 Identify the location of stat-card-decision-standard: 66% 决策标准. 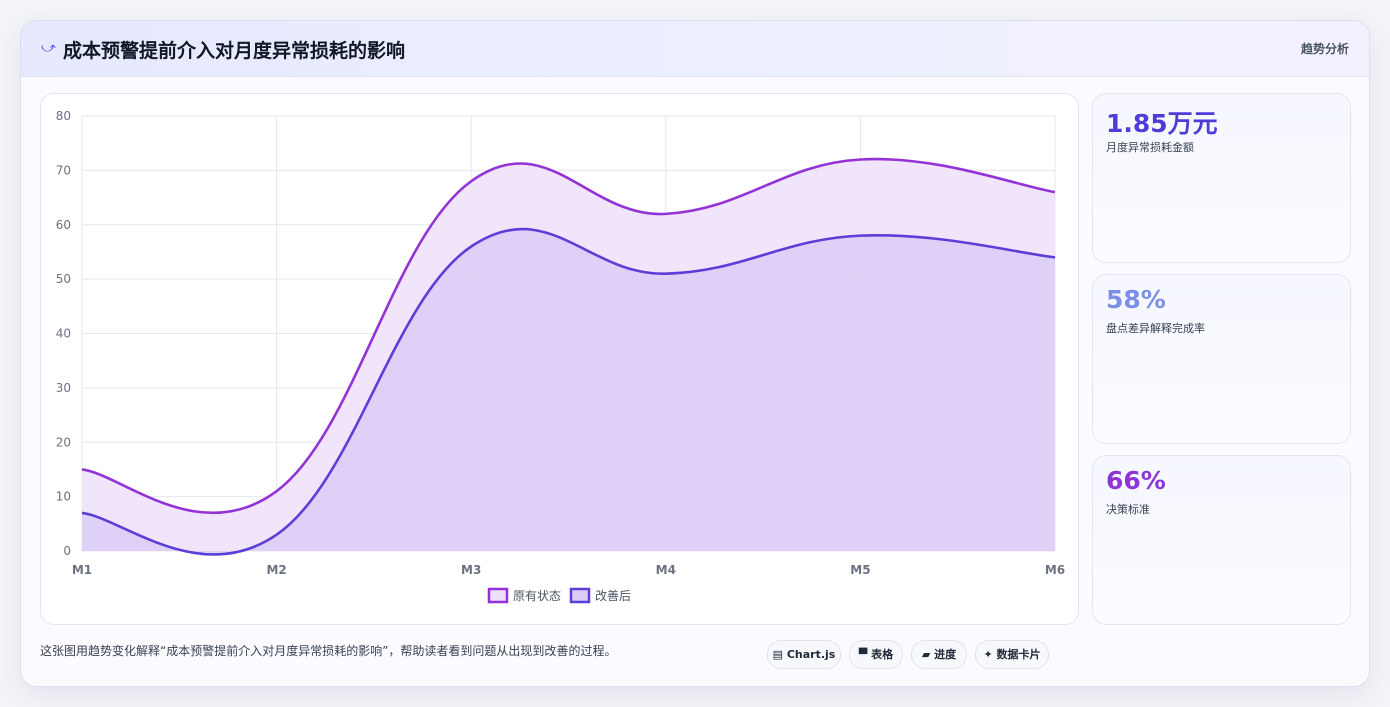
(1221, 540).